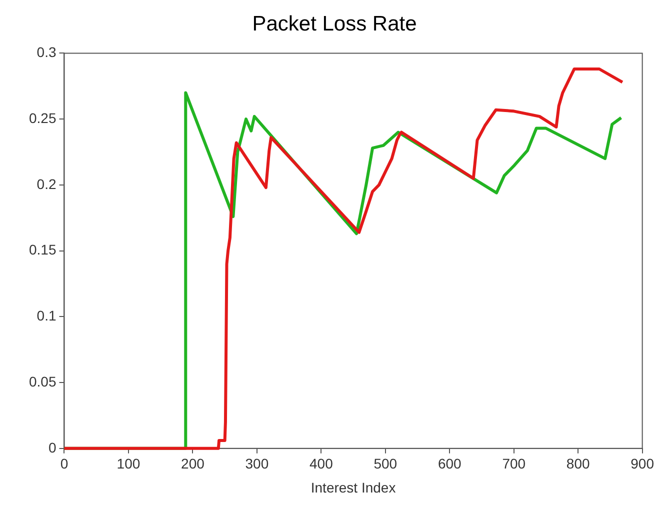 This screenshot has height=505, width=657. What do you see at coordinates (334, 24) in the screenshot?
I see `chart-title: Packet Loss Rate` at bounding box center [334, 24].